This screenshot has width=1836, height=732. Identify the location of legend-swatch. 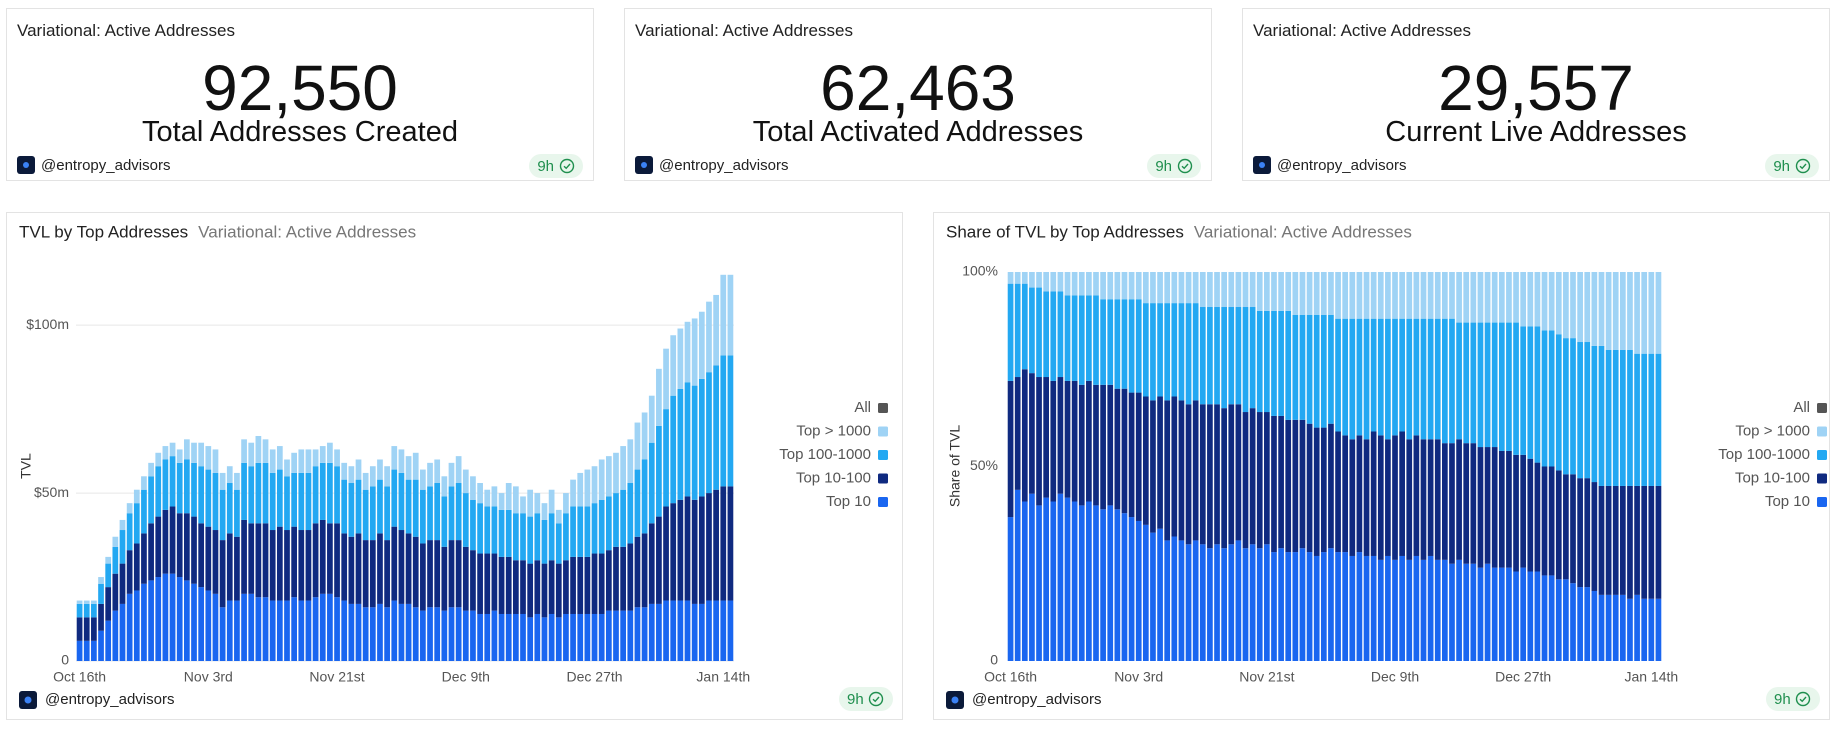
(883, 455).